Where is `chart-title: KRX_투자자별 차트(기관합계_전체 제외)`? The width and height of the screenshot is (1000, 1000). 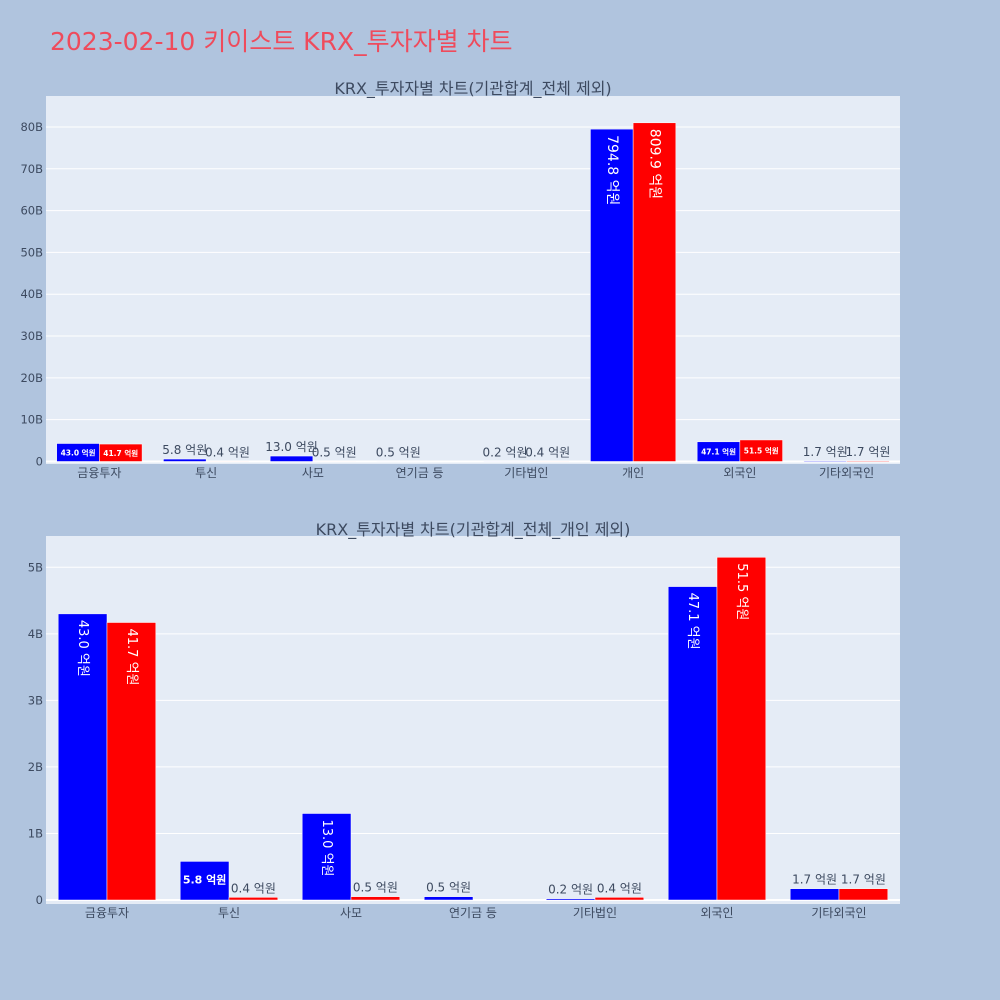
chart-title: KRX_투자자별 차트(기관합계_전체 제외) is located at coordinates (472, 89).